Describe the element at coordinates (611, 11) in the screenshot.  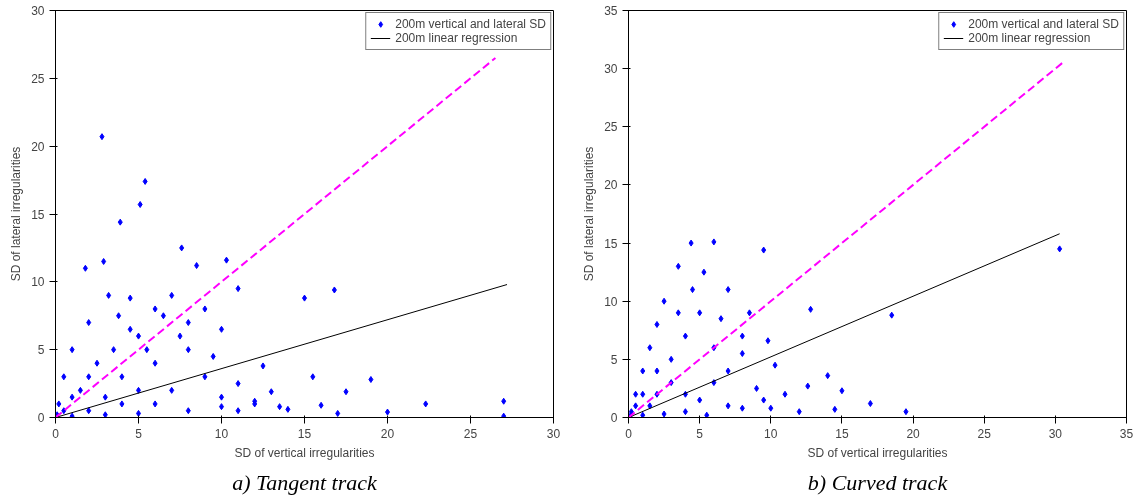
I see `y-tick-label: 35` at that location.